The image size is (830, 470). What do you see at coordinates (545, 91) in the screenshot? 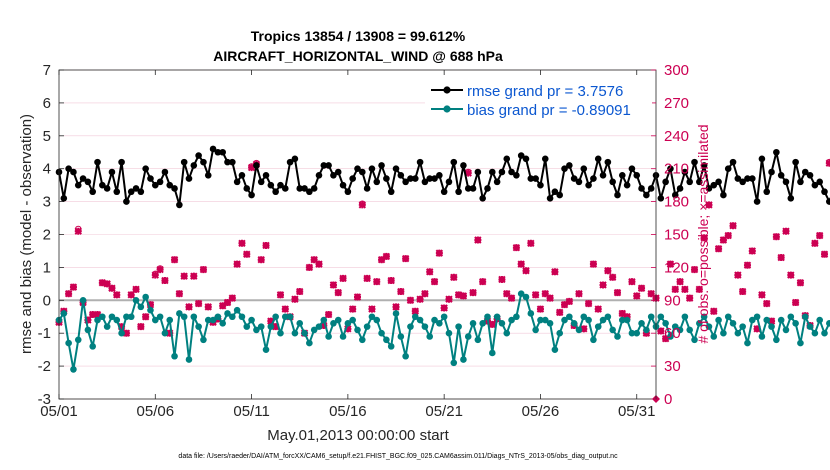
I see `legend-rmse-label: rmse grand pr = 3.7576` at bounding box center [545, 91].